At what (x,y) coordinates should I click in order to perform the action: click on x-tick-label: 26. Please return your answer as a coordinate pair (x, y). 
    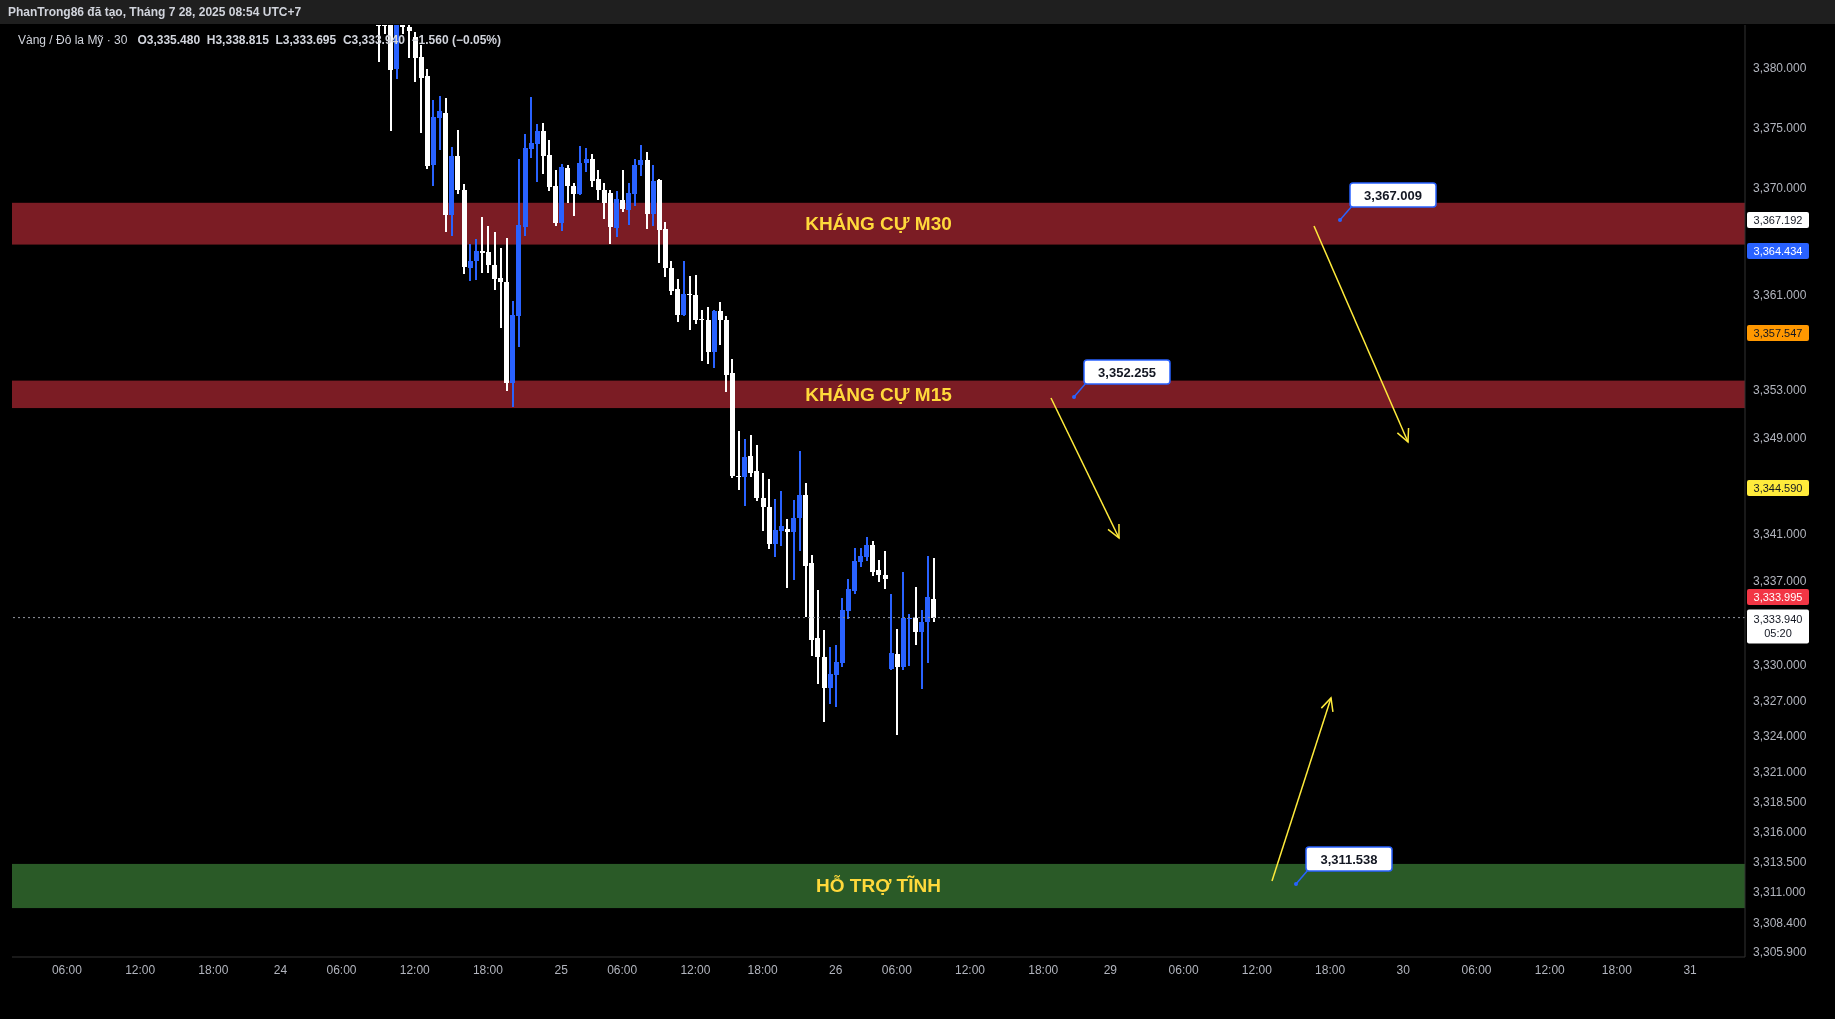
    Looking at the image, I should click on (836, 969).